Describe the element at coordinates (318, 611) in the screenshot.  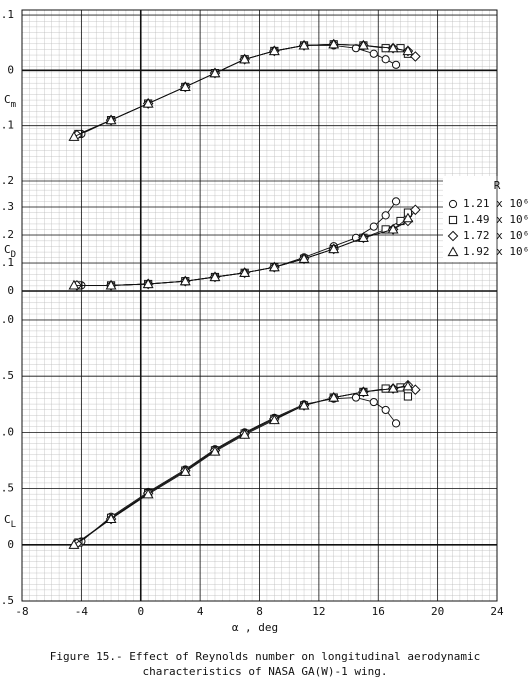
I see `x-tick-label: 12` at that location.